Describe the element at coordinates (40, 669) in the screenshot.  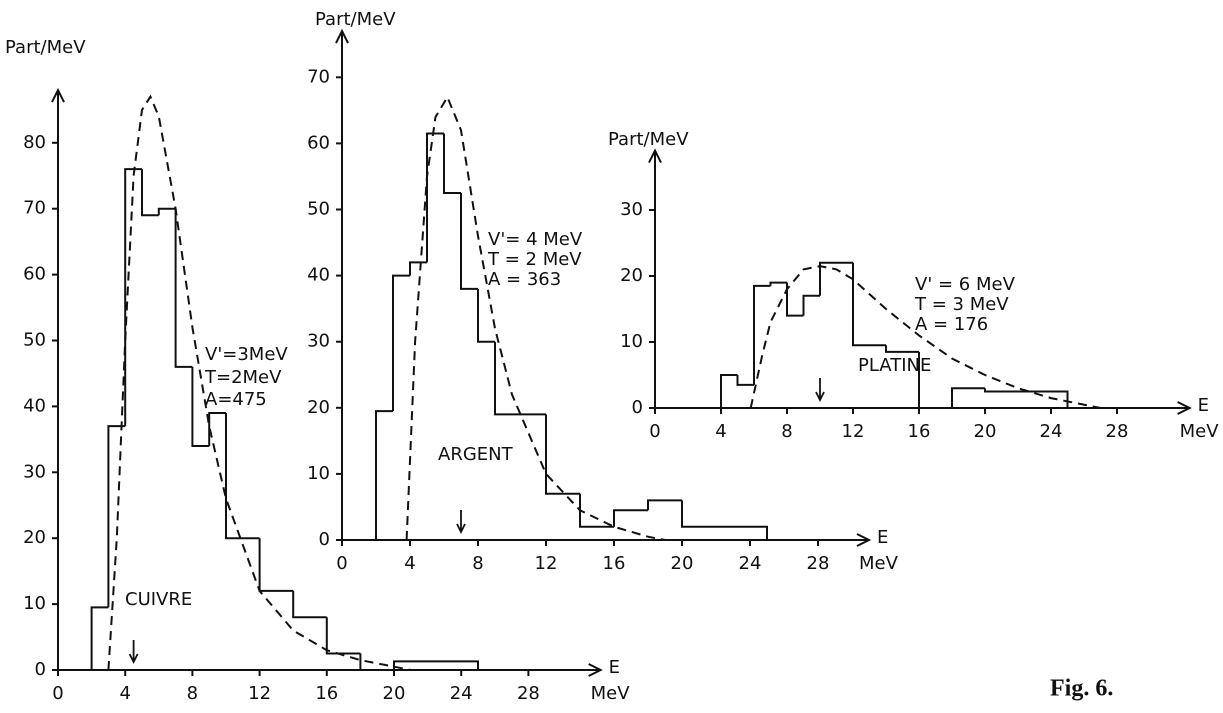
I see `y-tick-label: 0` at that location.